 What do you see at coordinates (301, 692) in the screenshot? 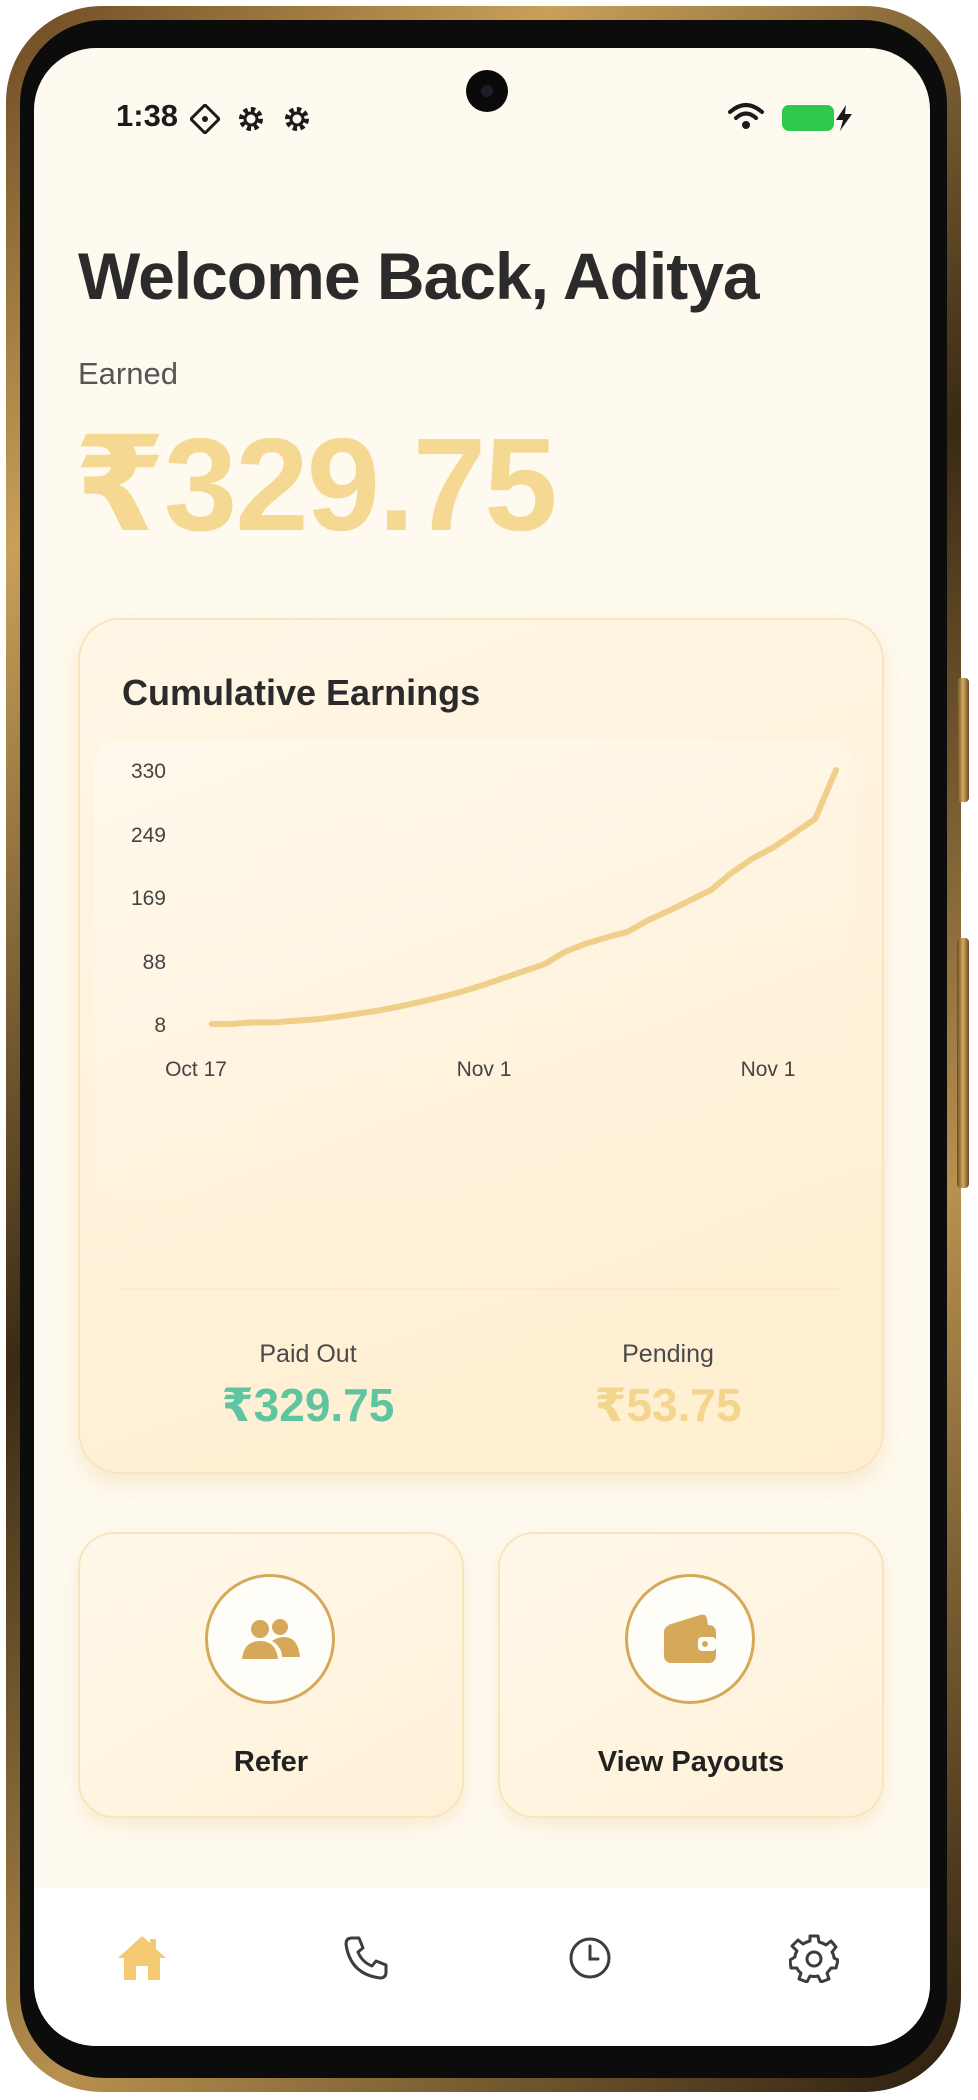
I see `card-title: Cumulative Earnings` at bounding box center [301, 692].